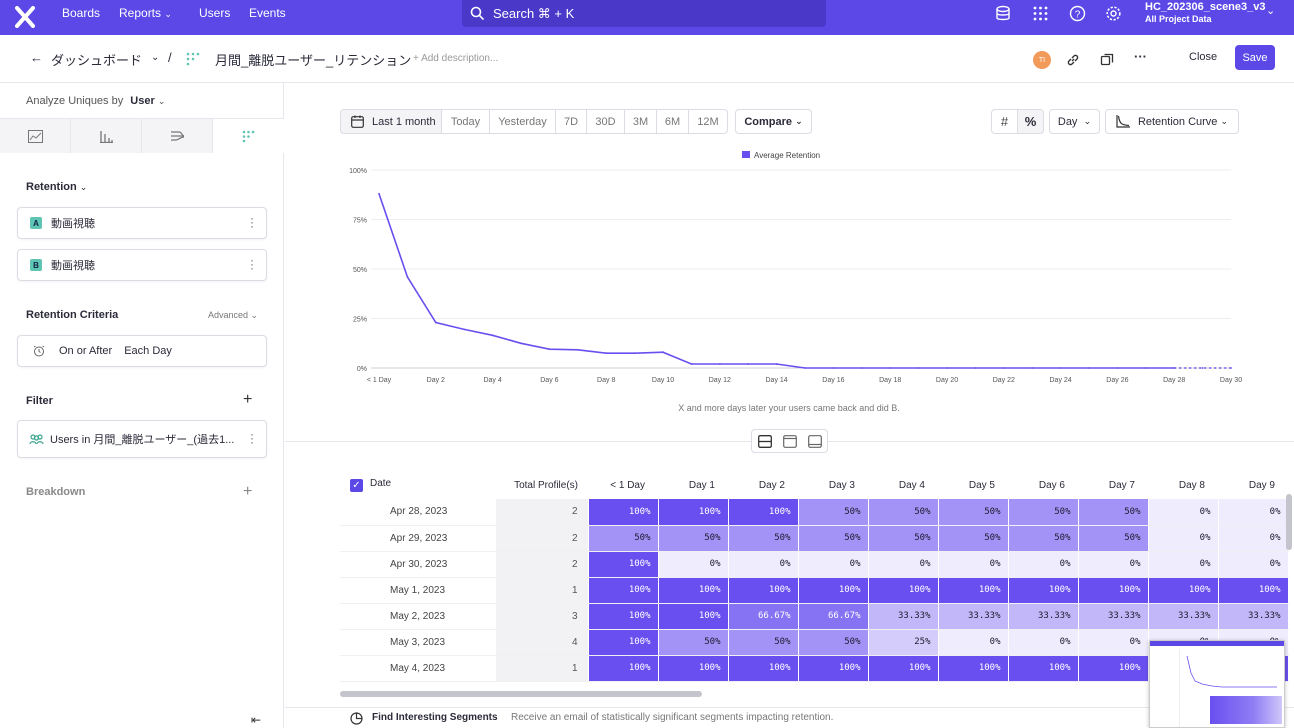 The height and width of the screenshot is (728, 1294). Describe the element at coordinates (1191, 485) in the screenshot. I see `column-header-day: Day 8` at that location.